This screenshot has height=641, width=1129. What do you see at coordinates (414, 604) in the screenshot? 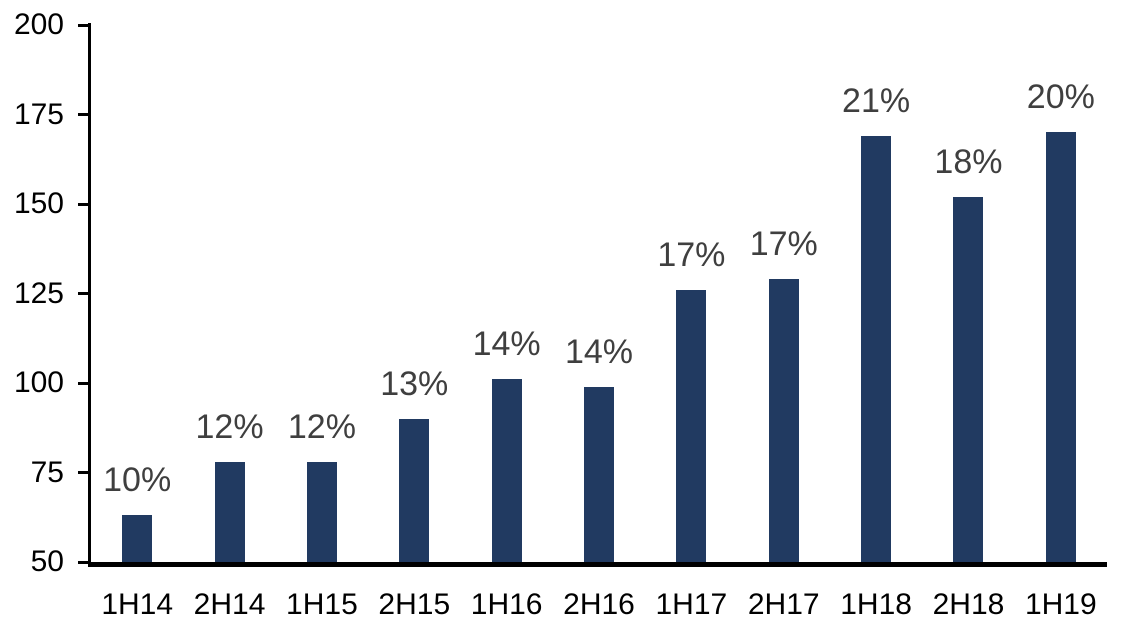
I see `x-axis-label: 2H15` at bounding box center [414, 604].